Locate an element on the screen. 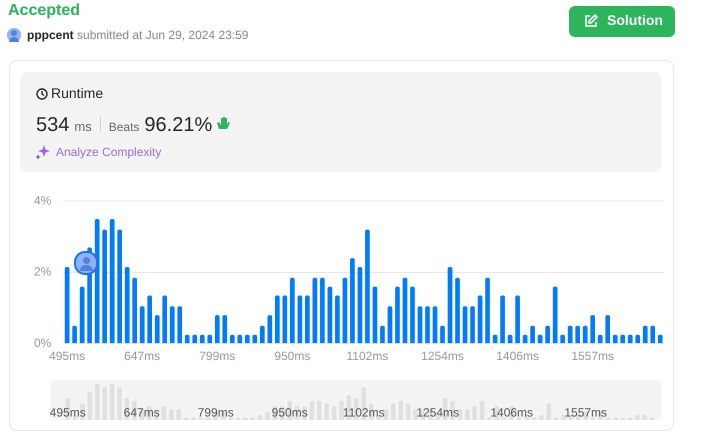 This screenshot has height=442, width=702. text: Runtime is located at coordinates (77, 93).